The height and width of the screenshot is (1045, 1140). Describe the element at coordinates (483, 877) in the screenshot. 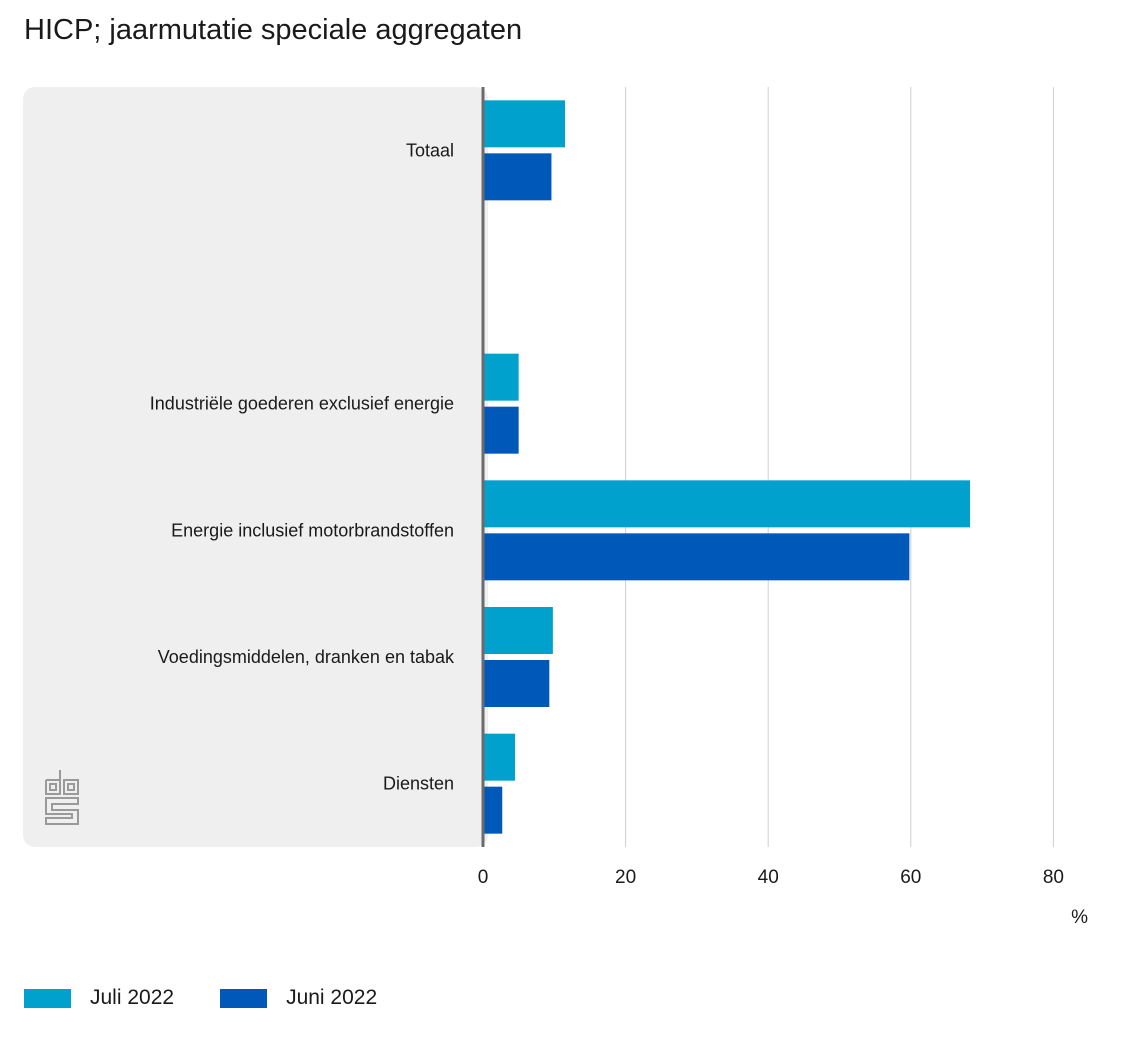

I see `x-tick-label: 0` at that location.